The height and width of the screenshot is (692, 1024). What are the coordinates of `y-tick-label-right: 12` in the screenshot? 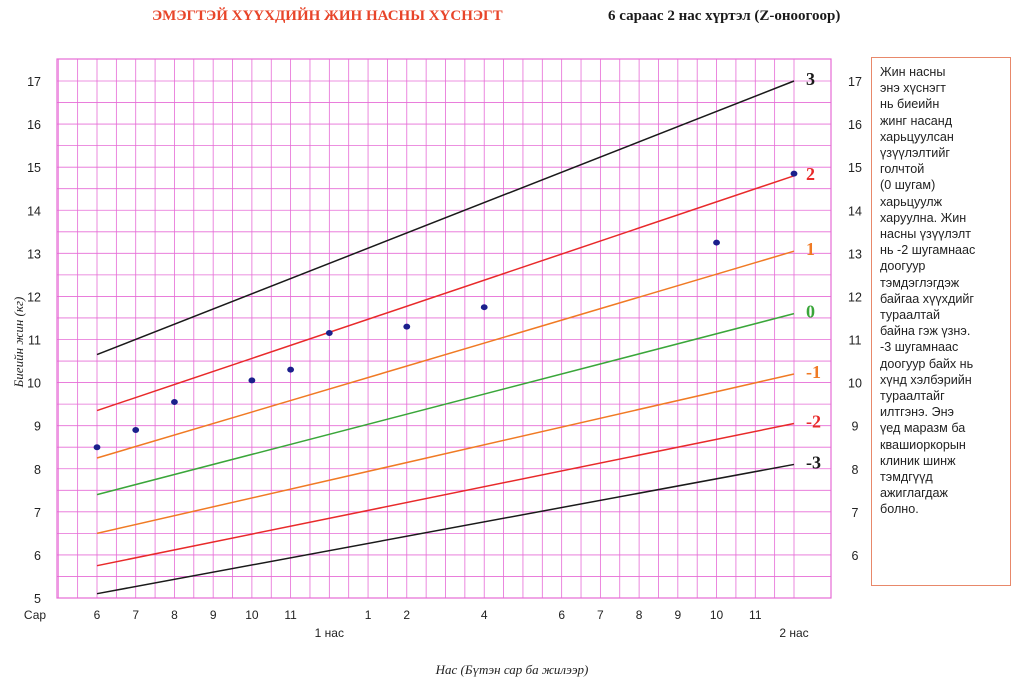 It's located at (855, 297).